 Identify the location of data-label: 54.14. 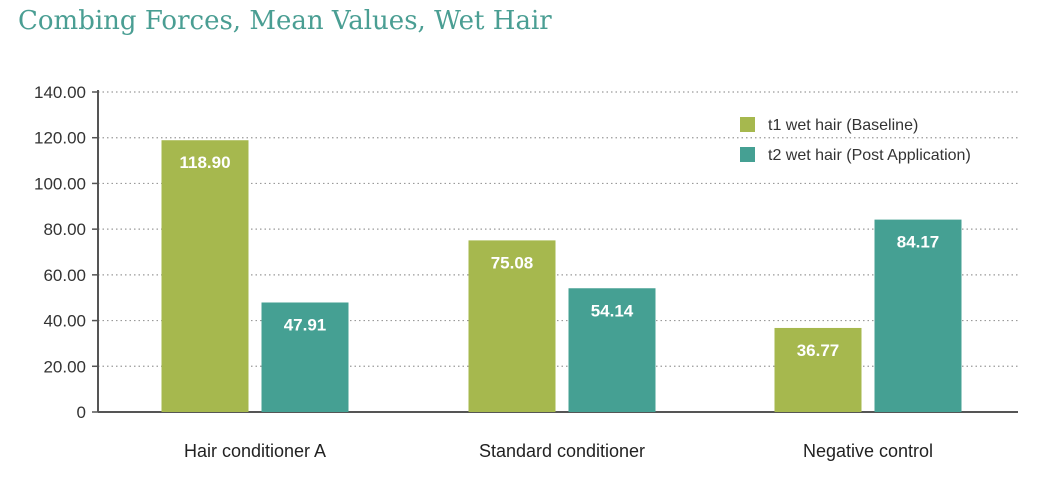
(612, 310).